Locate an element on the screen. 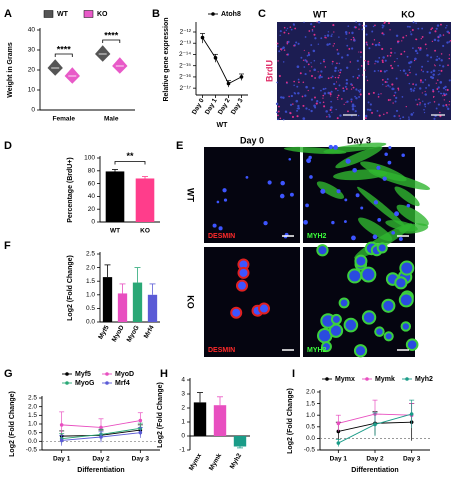 This screenshot has height=485, width=474. legend-label: WT is located at coordinates (63, 14).